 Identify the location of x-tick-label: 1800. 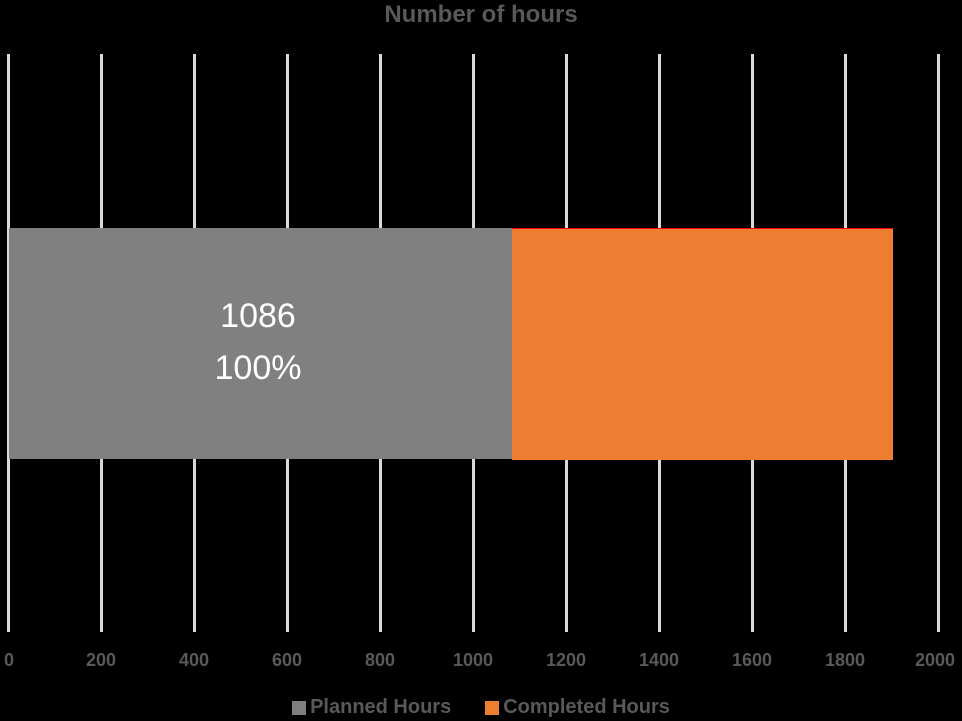
(845, 660).